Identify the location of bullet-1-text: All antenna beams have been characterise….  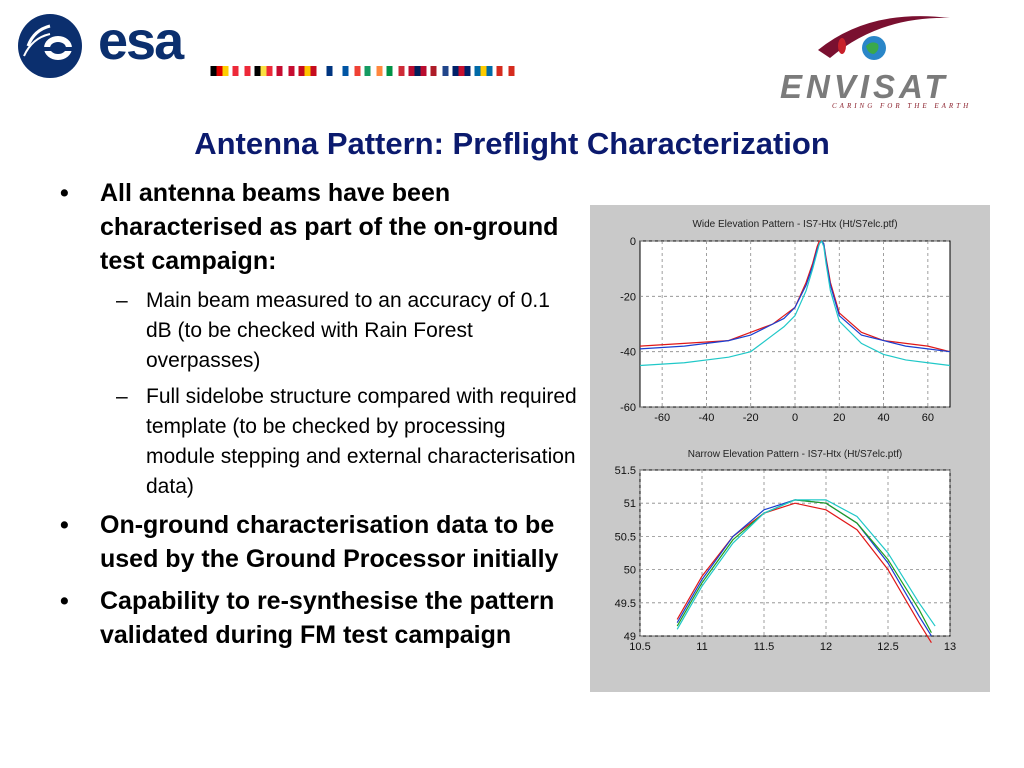
(329, 227).